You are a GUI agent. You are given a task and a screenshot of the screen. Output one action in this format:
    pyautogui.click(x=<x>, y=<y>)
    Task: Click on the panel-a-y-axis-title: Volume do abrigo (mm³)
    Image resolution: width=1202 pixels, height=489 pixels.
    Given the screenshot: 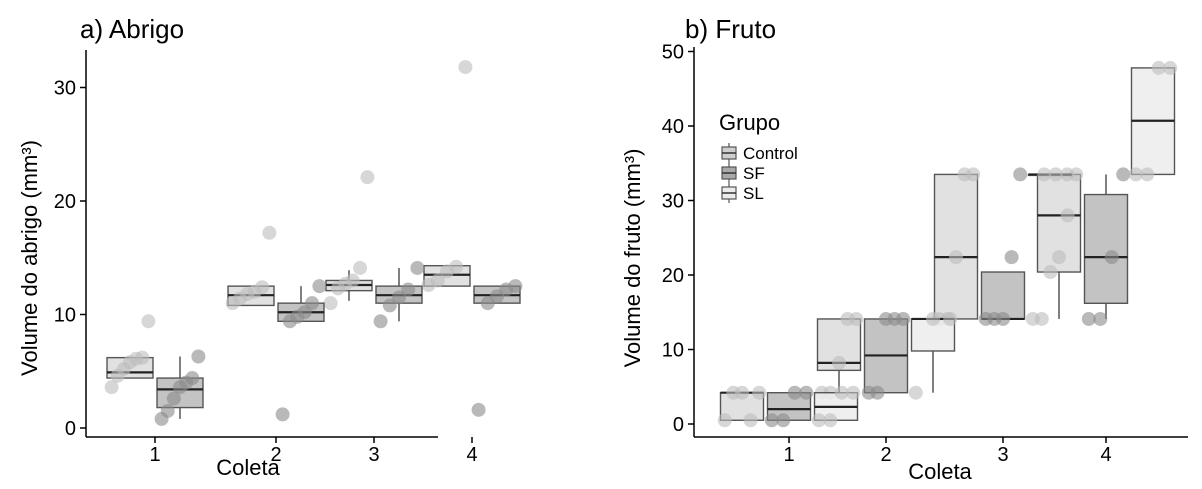 What is the action you would take?
    pyautogui.click(x=29, y=258)
    